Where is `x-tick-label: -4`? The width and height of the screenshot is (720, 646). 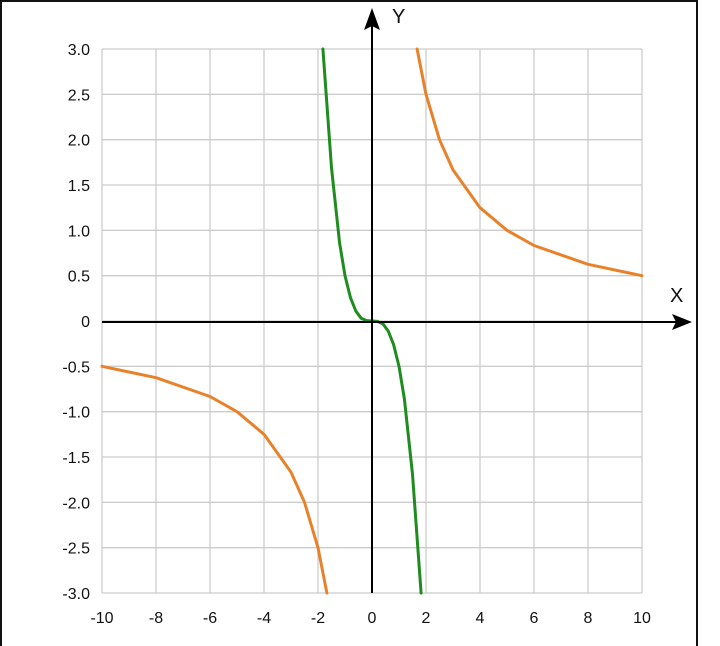 x-tick-label: -4 is located at coordinates (264, 618).